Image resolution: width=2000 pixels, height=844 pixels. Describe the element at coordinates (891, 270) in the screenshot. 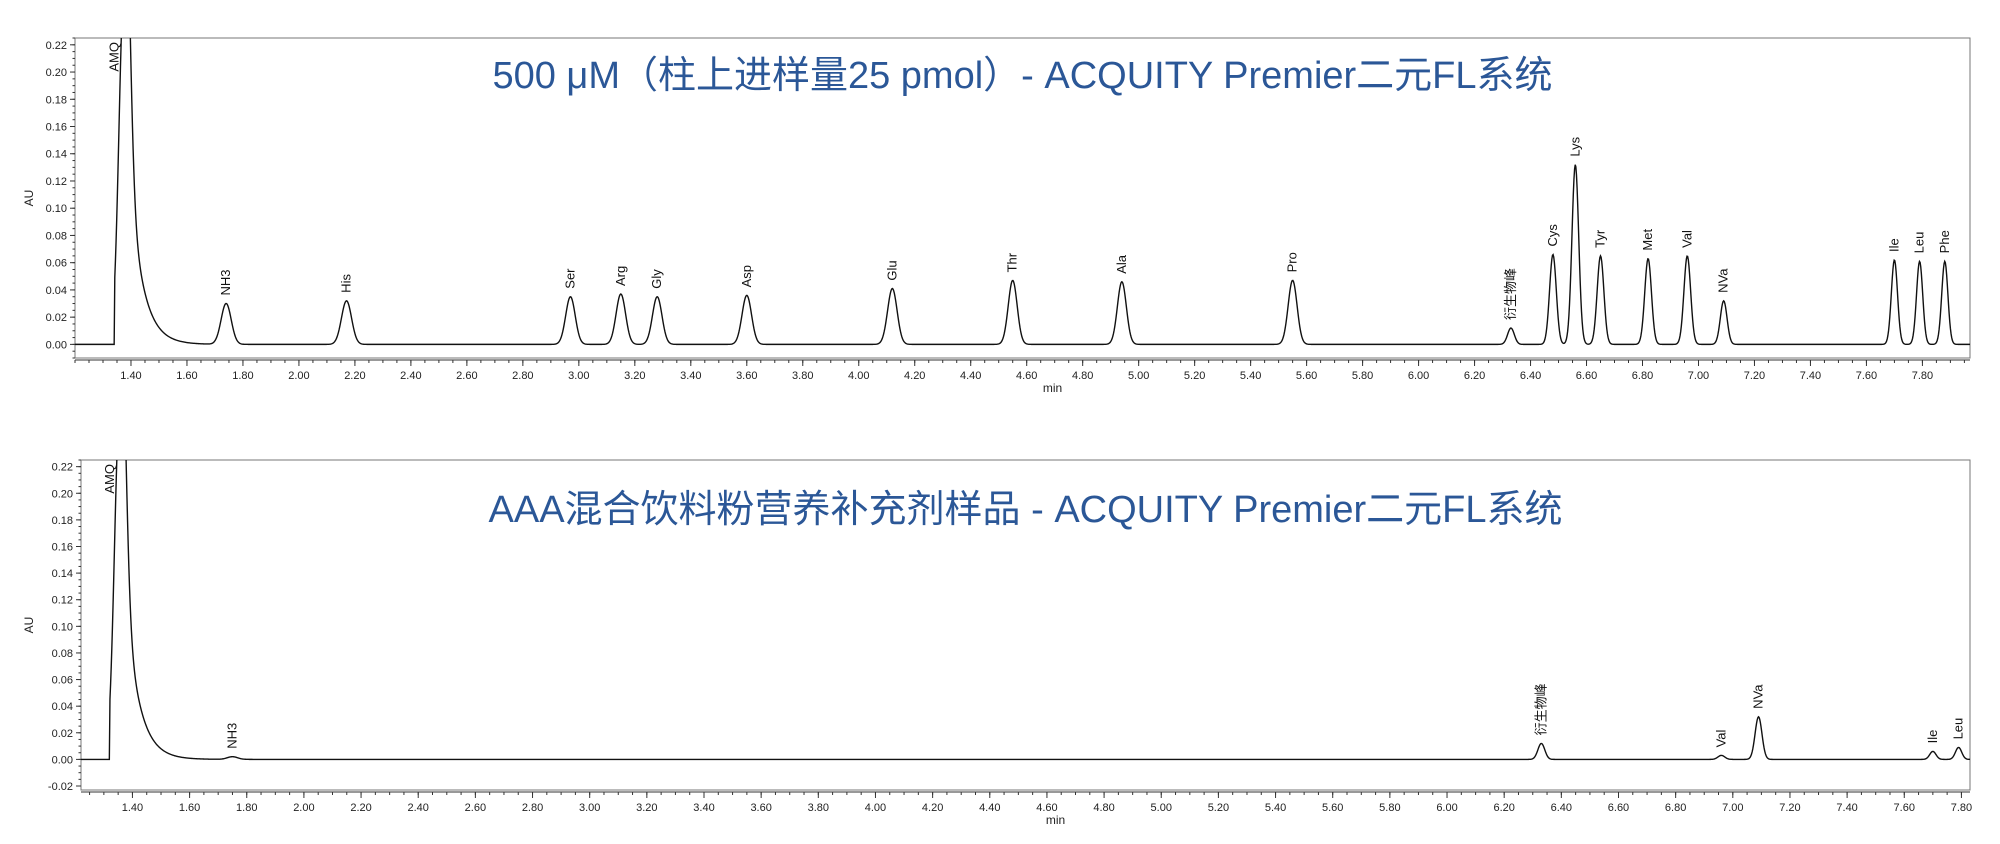

I see `peak-label-glu: Glu` at that location.